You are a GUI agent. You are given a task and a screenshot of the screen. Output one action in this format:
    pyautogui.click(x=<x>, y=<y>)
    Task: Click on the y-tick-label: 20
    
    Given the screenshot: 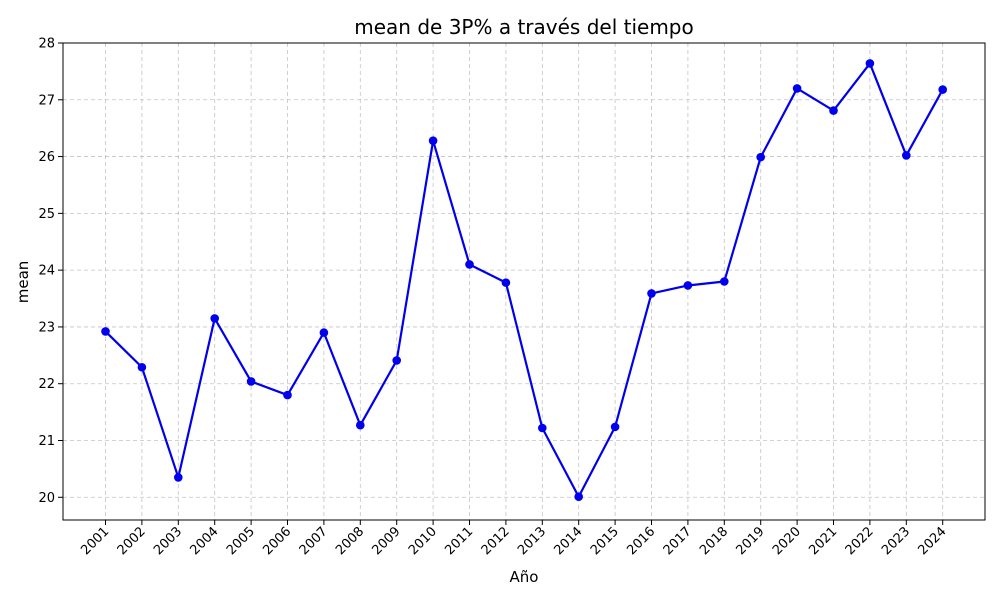 What is the action you would take?
    pyautogui.click(x=46, y=498)
    